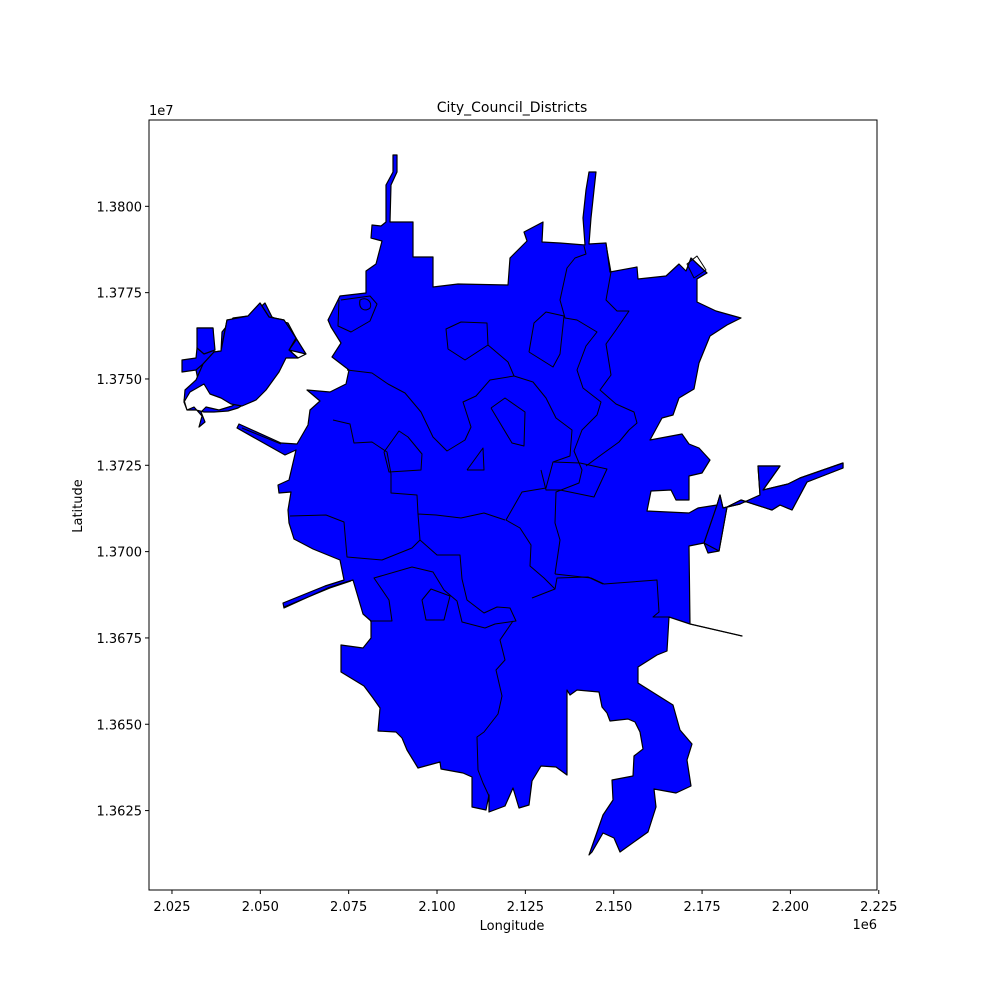 The height and width of the screenshot is (1000, 1000). I want to click on x-tick-label: 2.225, so click(878, 907).